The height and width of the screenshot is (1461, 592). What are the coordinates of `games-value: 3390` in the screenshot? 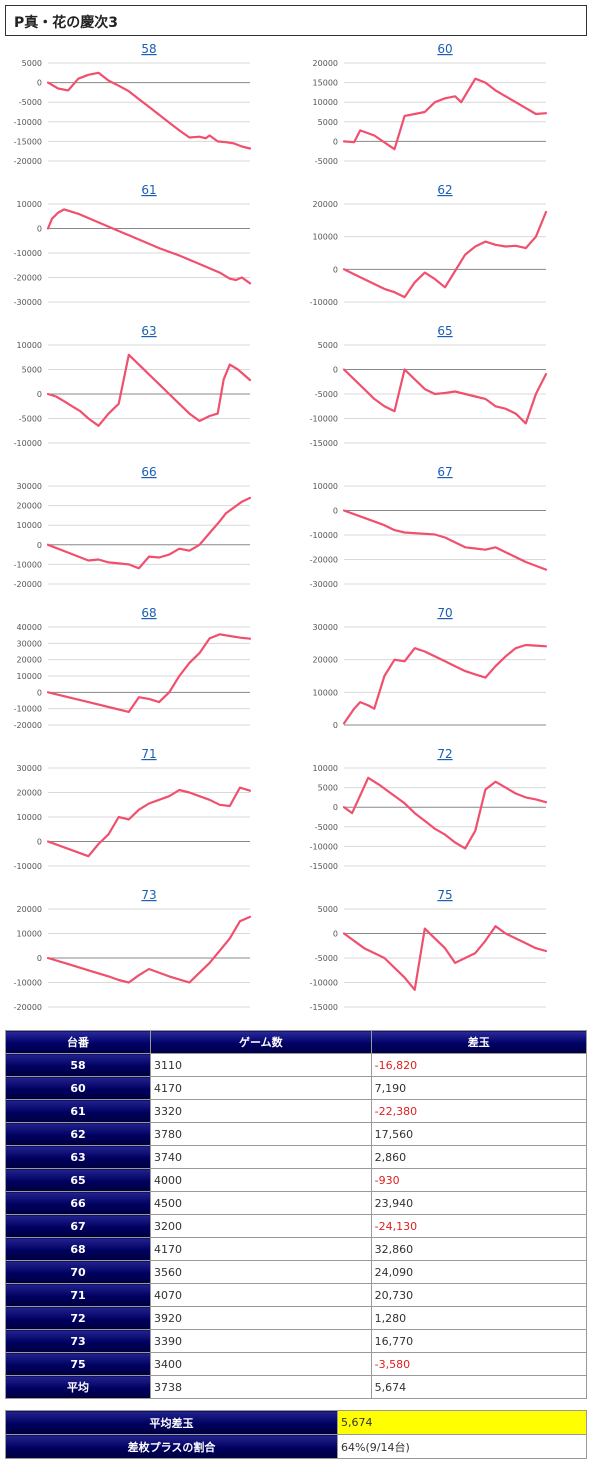 It's located at (261, 1341).